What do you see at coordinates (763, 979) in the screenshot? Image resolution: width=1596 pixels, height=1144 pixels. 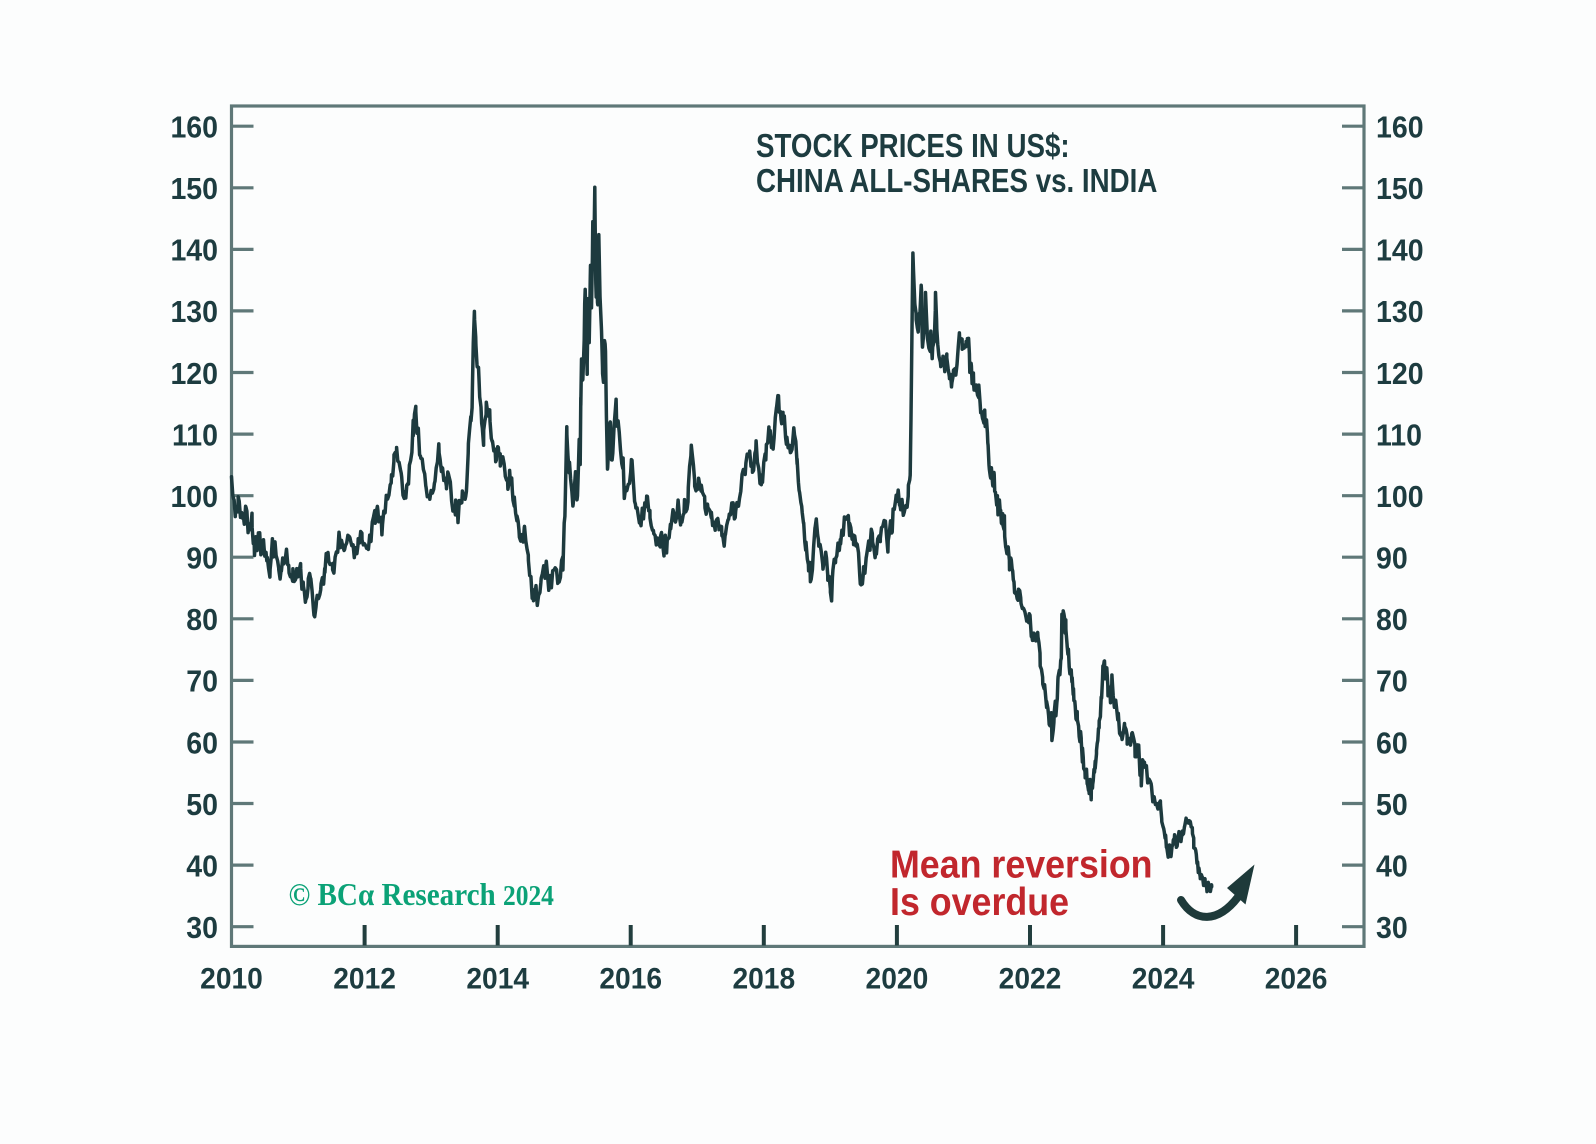 I see `svg-text: 2018` at bounding box center [763, 979].